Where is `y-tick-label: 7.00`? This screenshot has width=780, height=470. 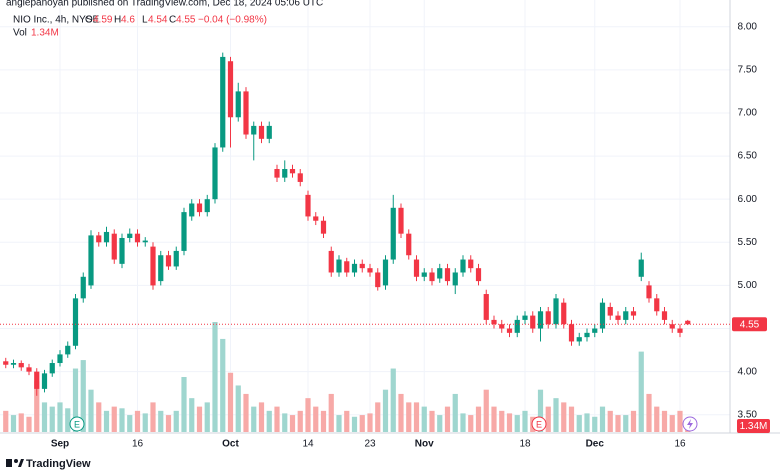
y-tick-label: 7.00 is located at coordinates (748, 113).